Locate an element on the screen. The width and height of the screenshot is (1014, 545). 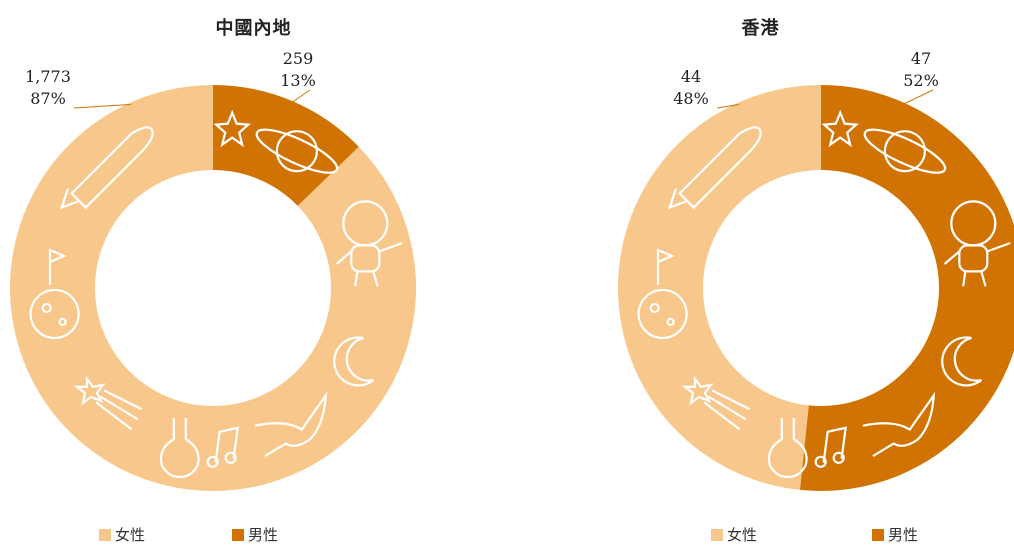
data-label-value: 47 is located at coordinates (921, 58).